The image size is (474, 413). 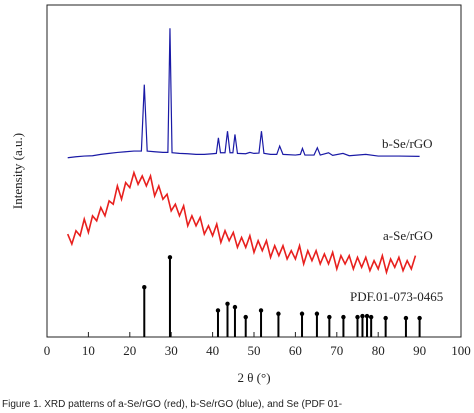 I want to click on x-tick-label: 60, so click(x=295, y=350).